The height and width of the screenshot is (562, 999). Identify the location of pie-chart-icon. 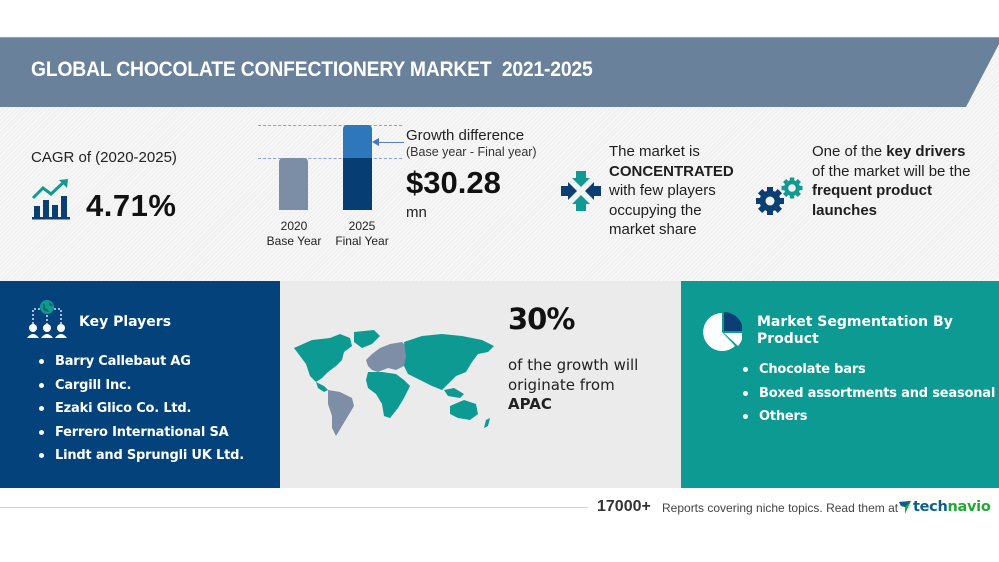
(722, 331).